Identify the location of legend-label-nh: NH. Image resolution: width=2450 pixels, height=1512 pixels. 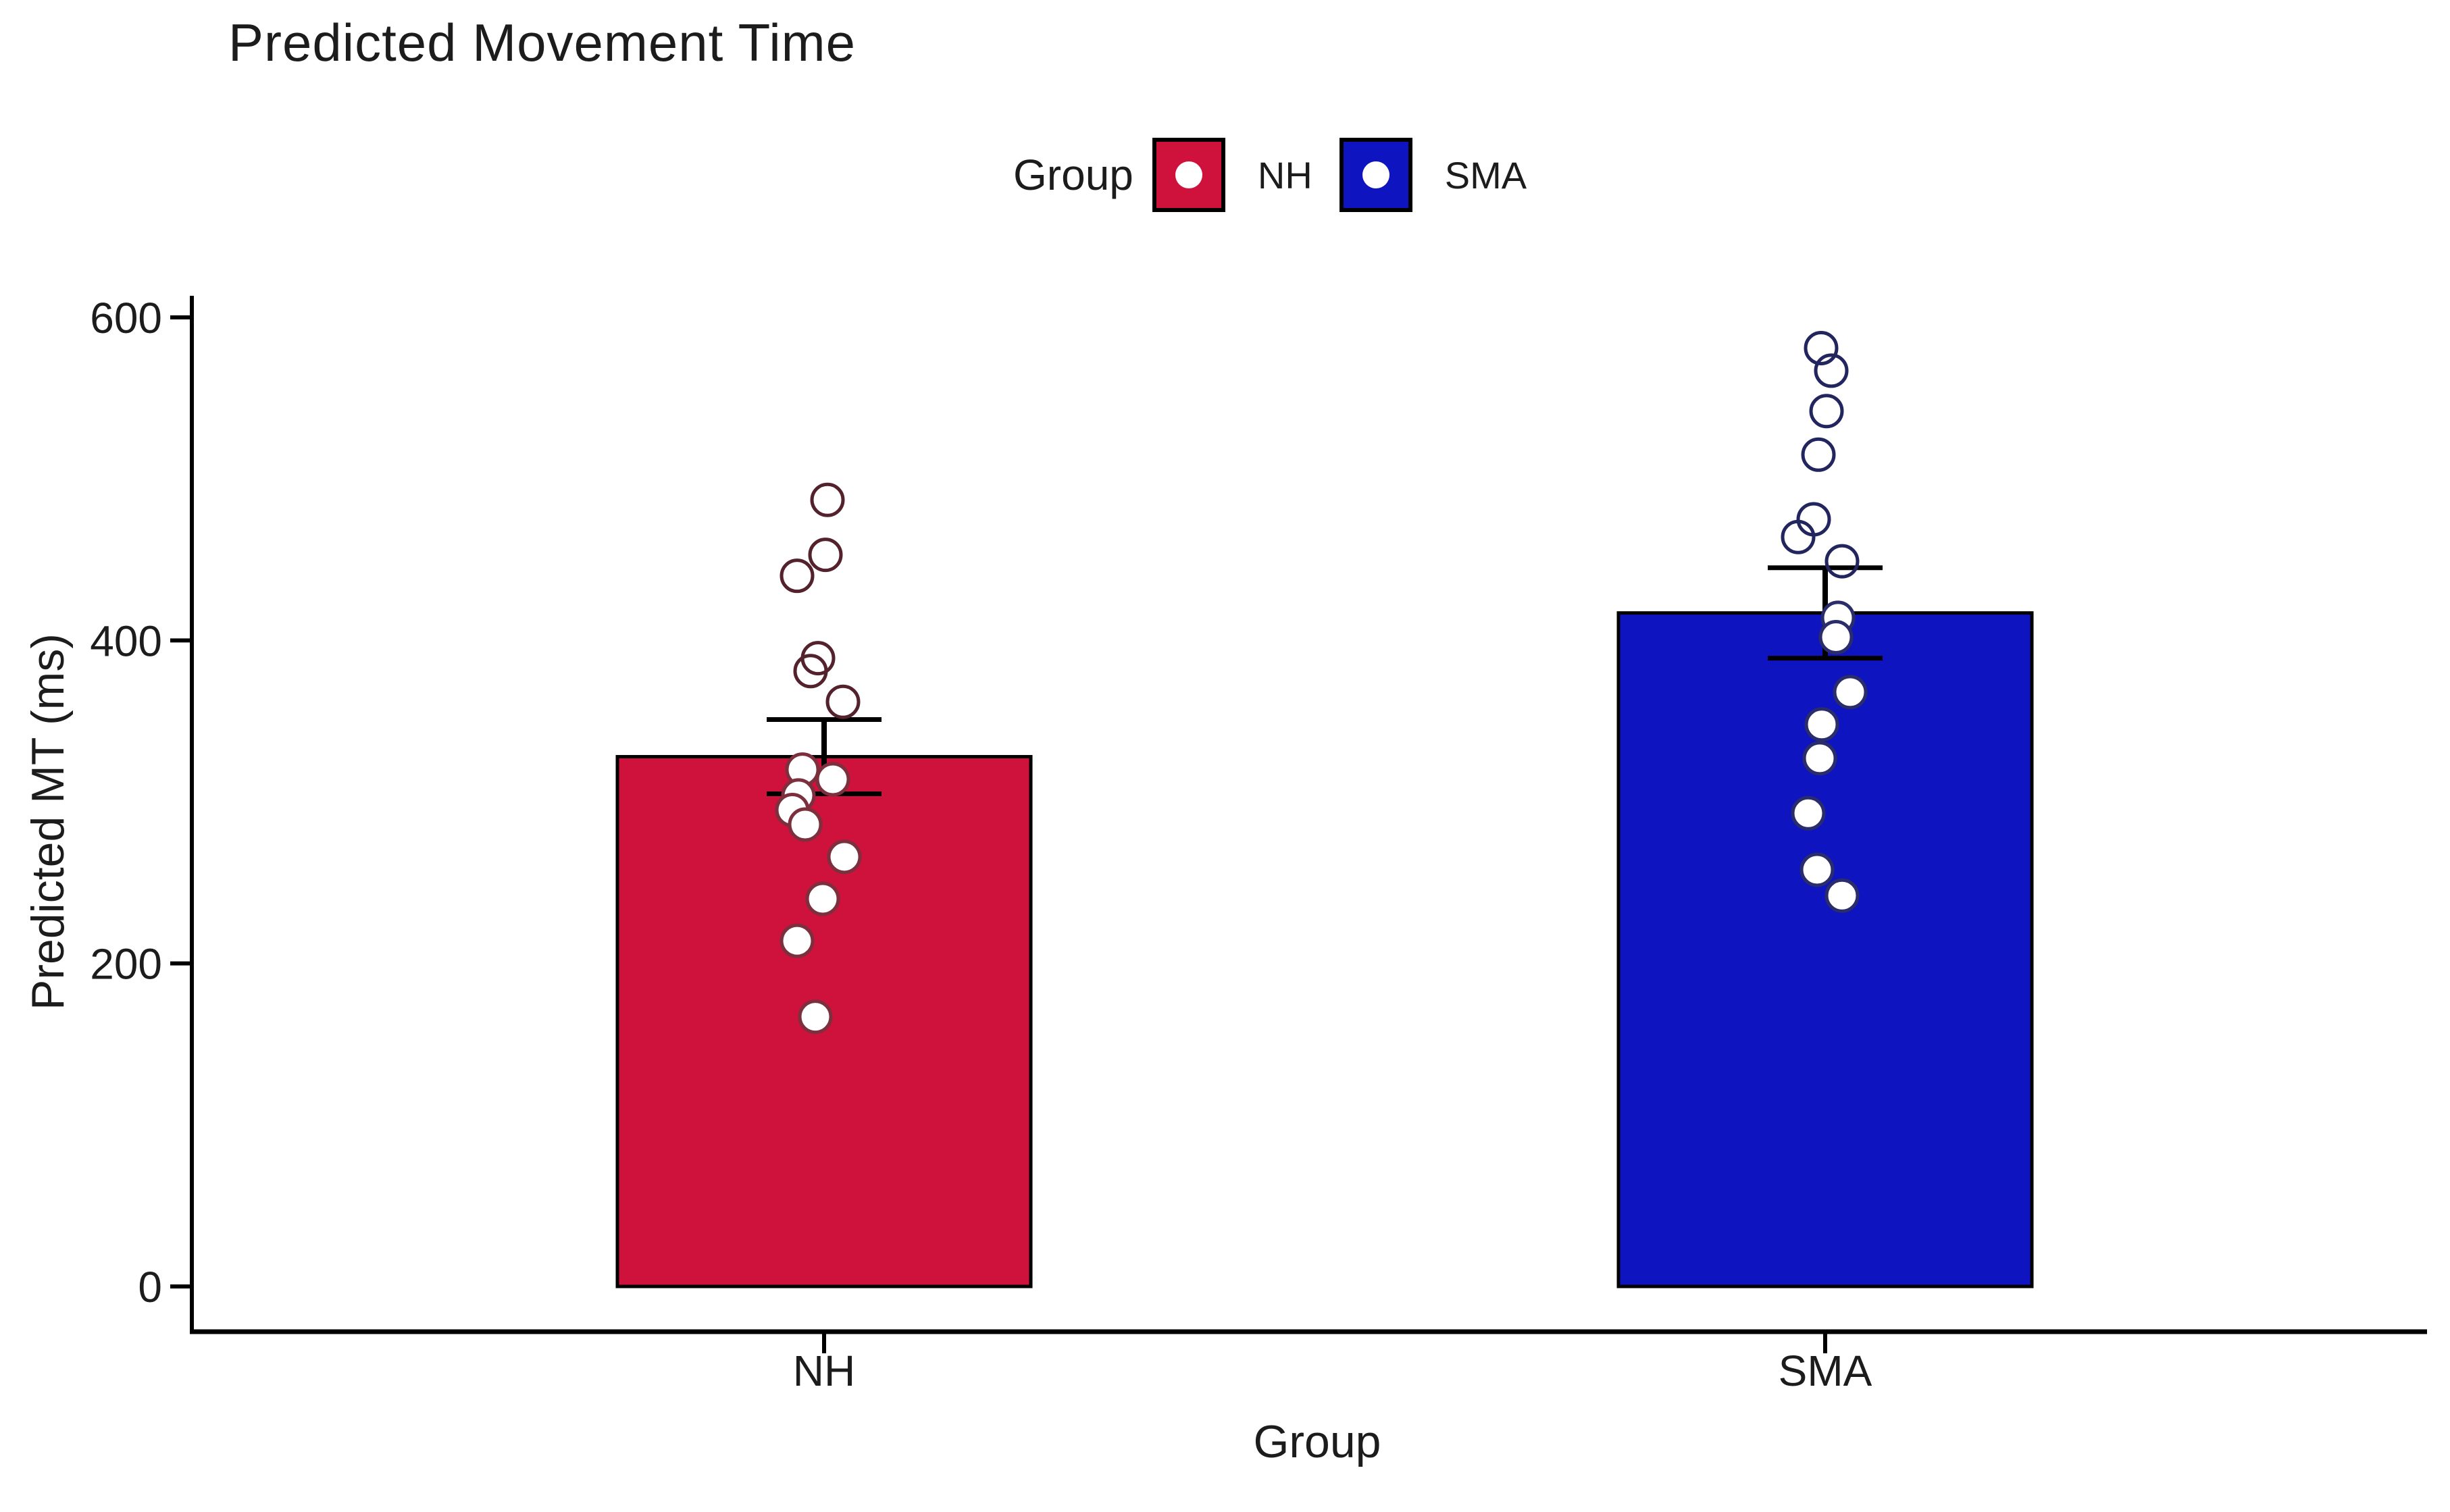
(1284, 175).